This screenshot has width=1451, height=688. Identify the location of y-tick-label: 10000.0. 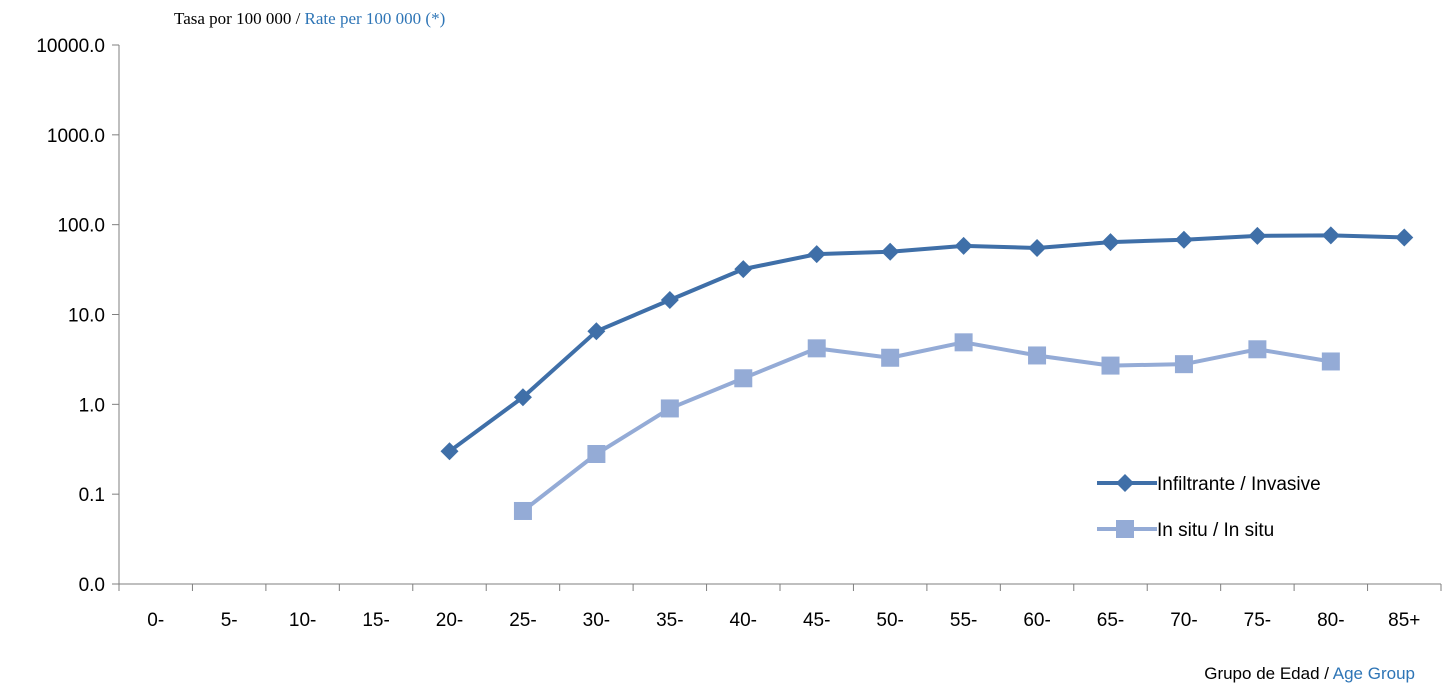
(70, 46).